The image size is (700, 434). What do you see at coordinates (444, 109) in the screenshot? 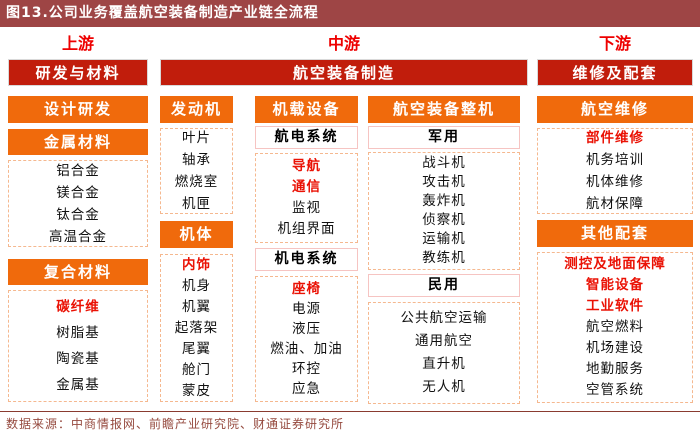
I see `header-complete-aircraft: 航空装备整机` at bounding box center [444, 109].